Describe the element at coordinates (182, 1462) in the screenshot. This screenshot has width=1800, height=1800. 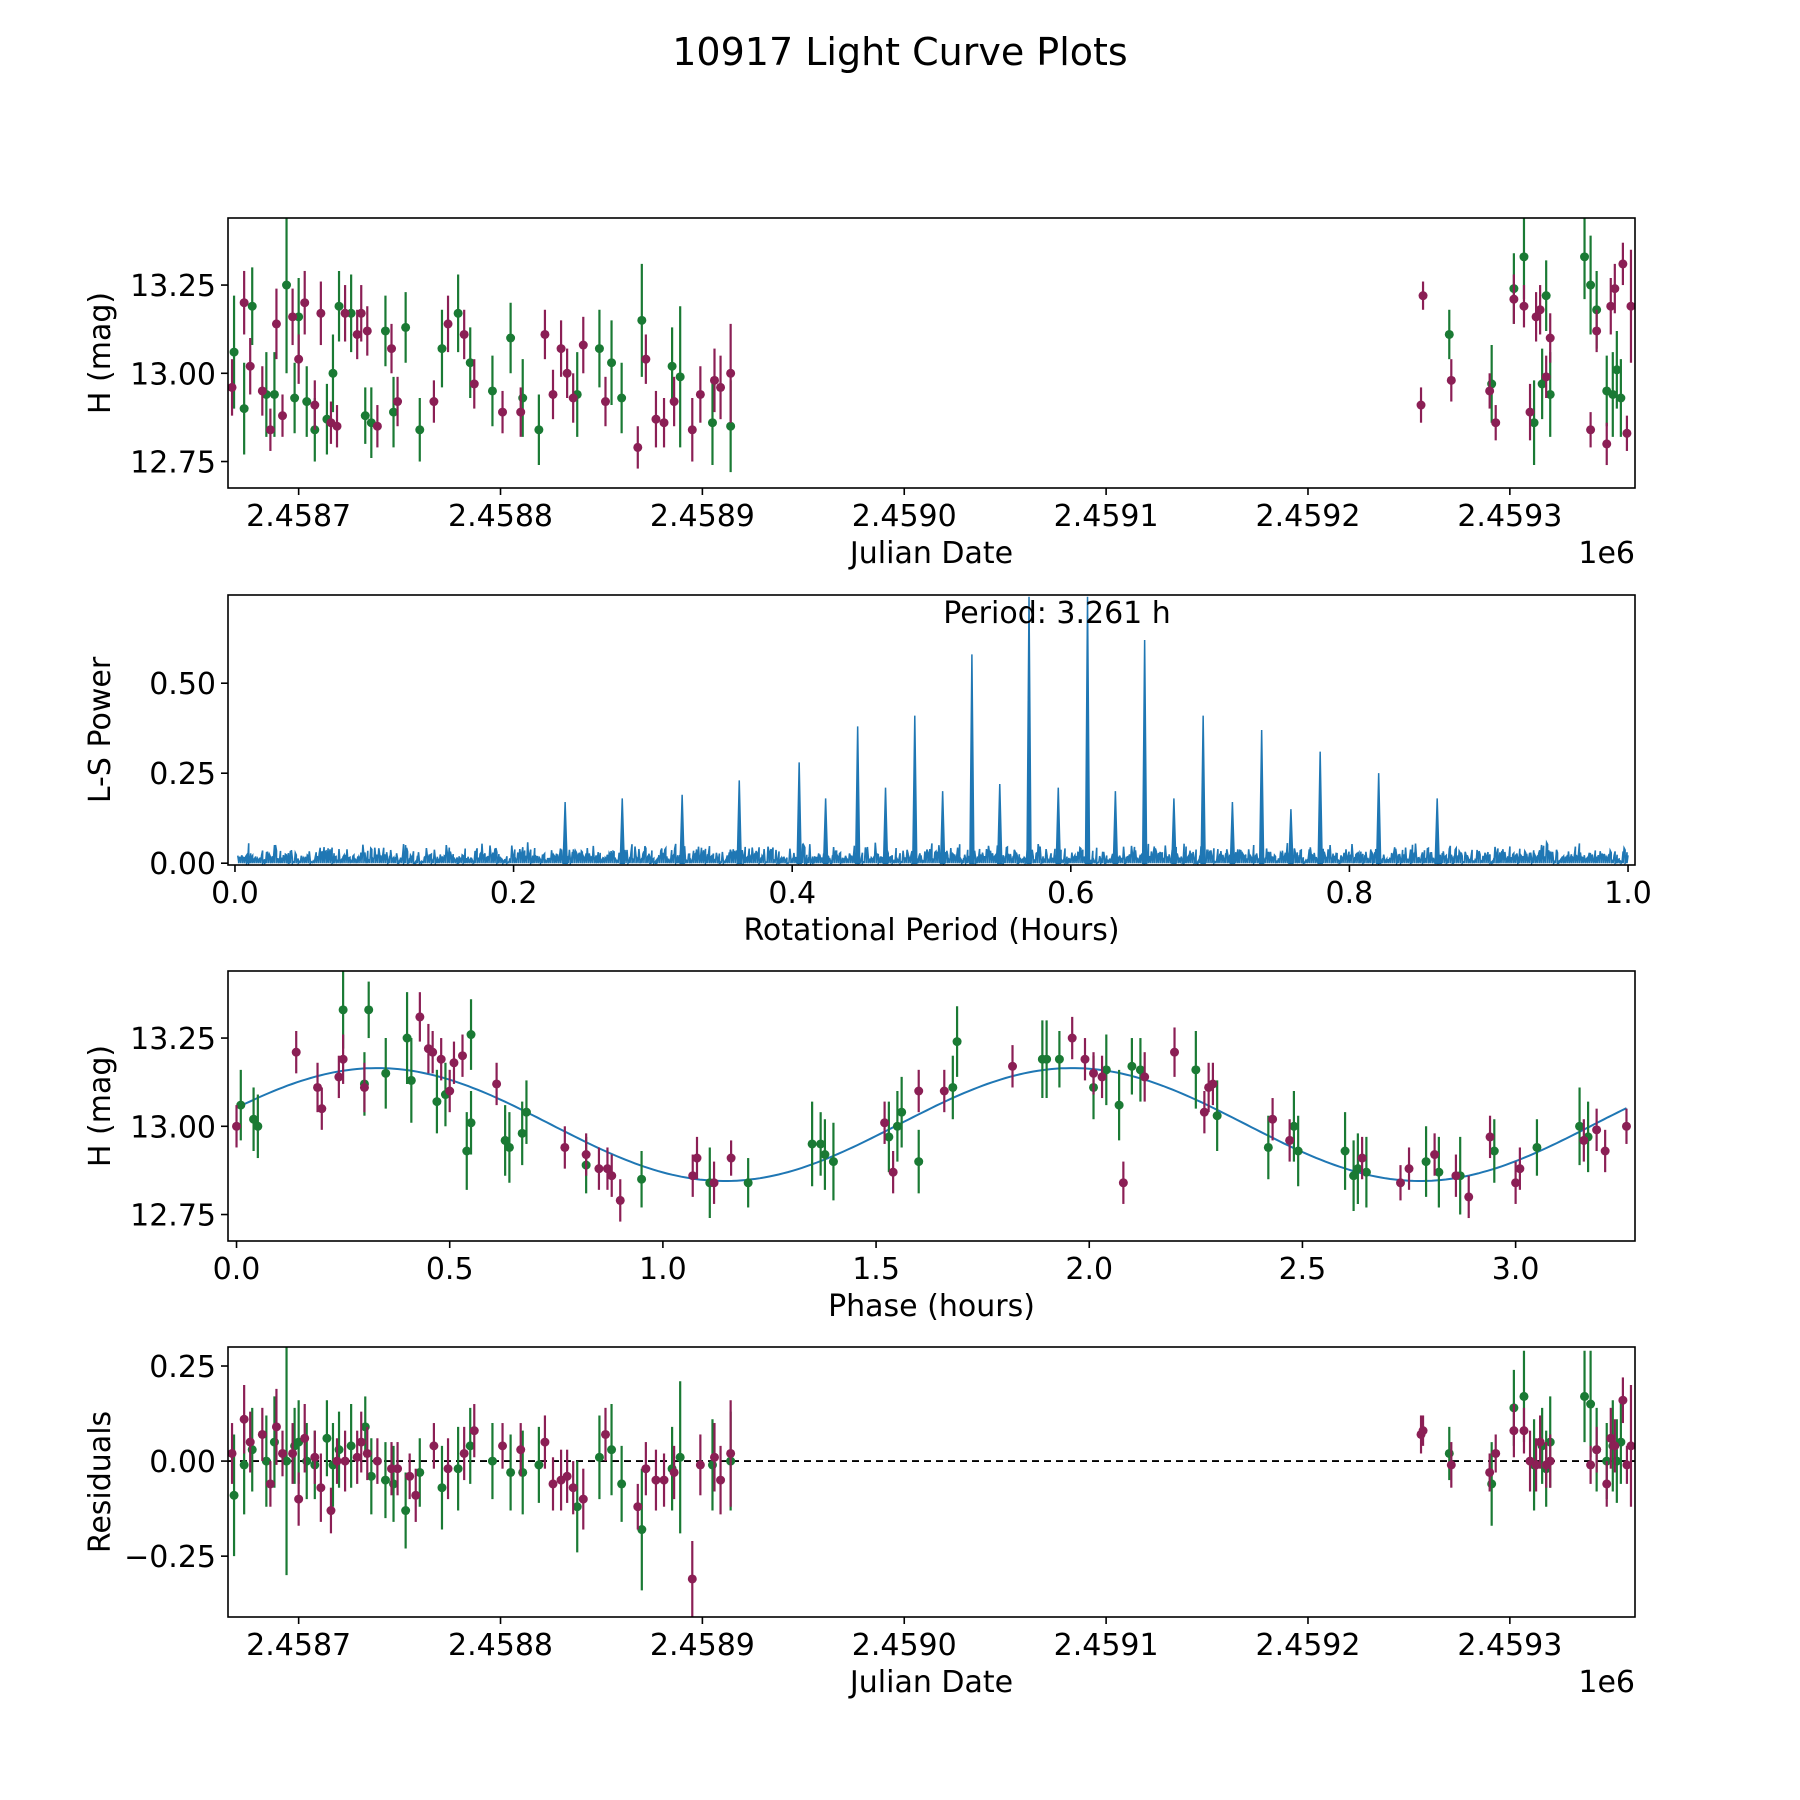
I see `y-tick-label: 0.00` at that location.